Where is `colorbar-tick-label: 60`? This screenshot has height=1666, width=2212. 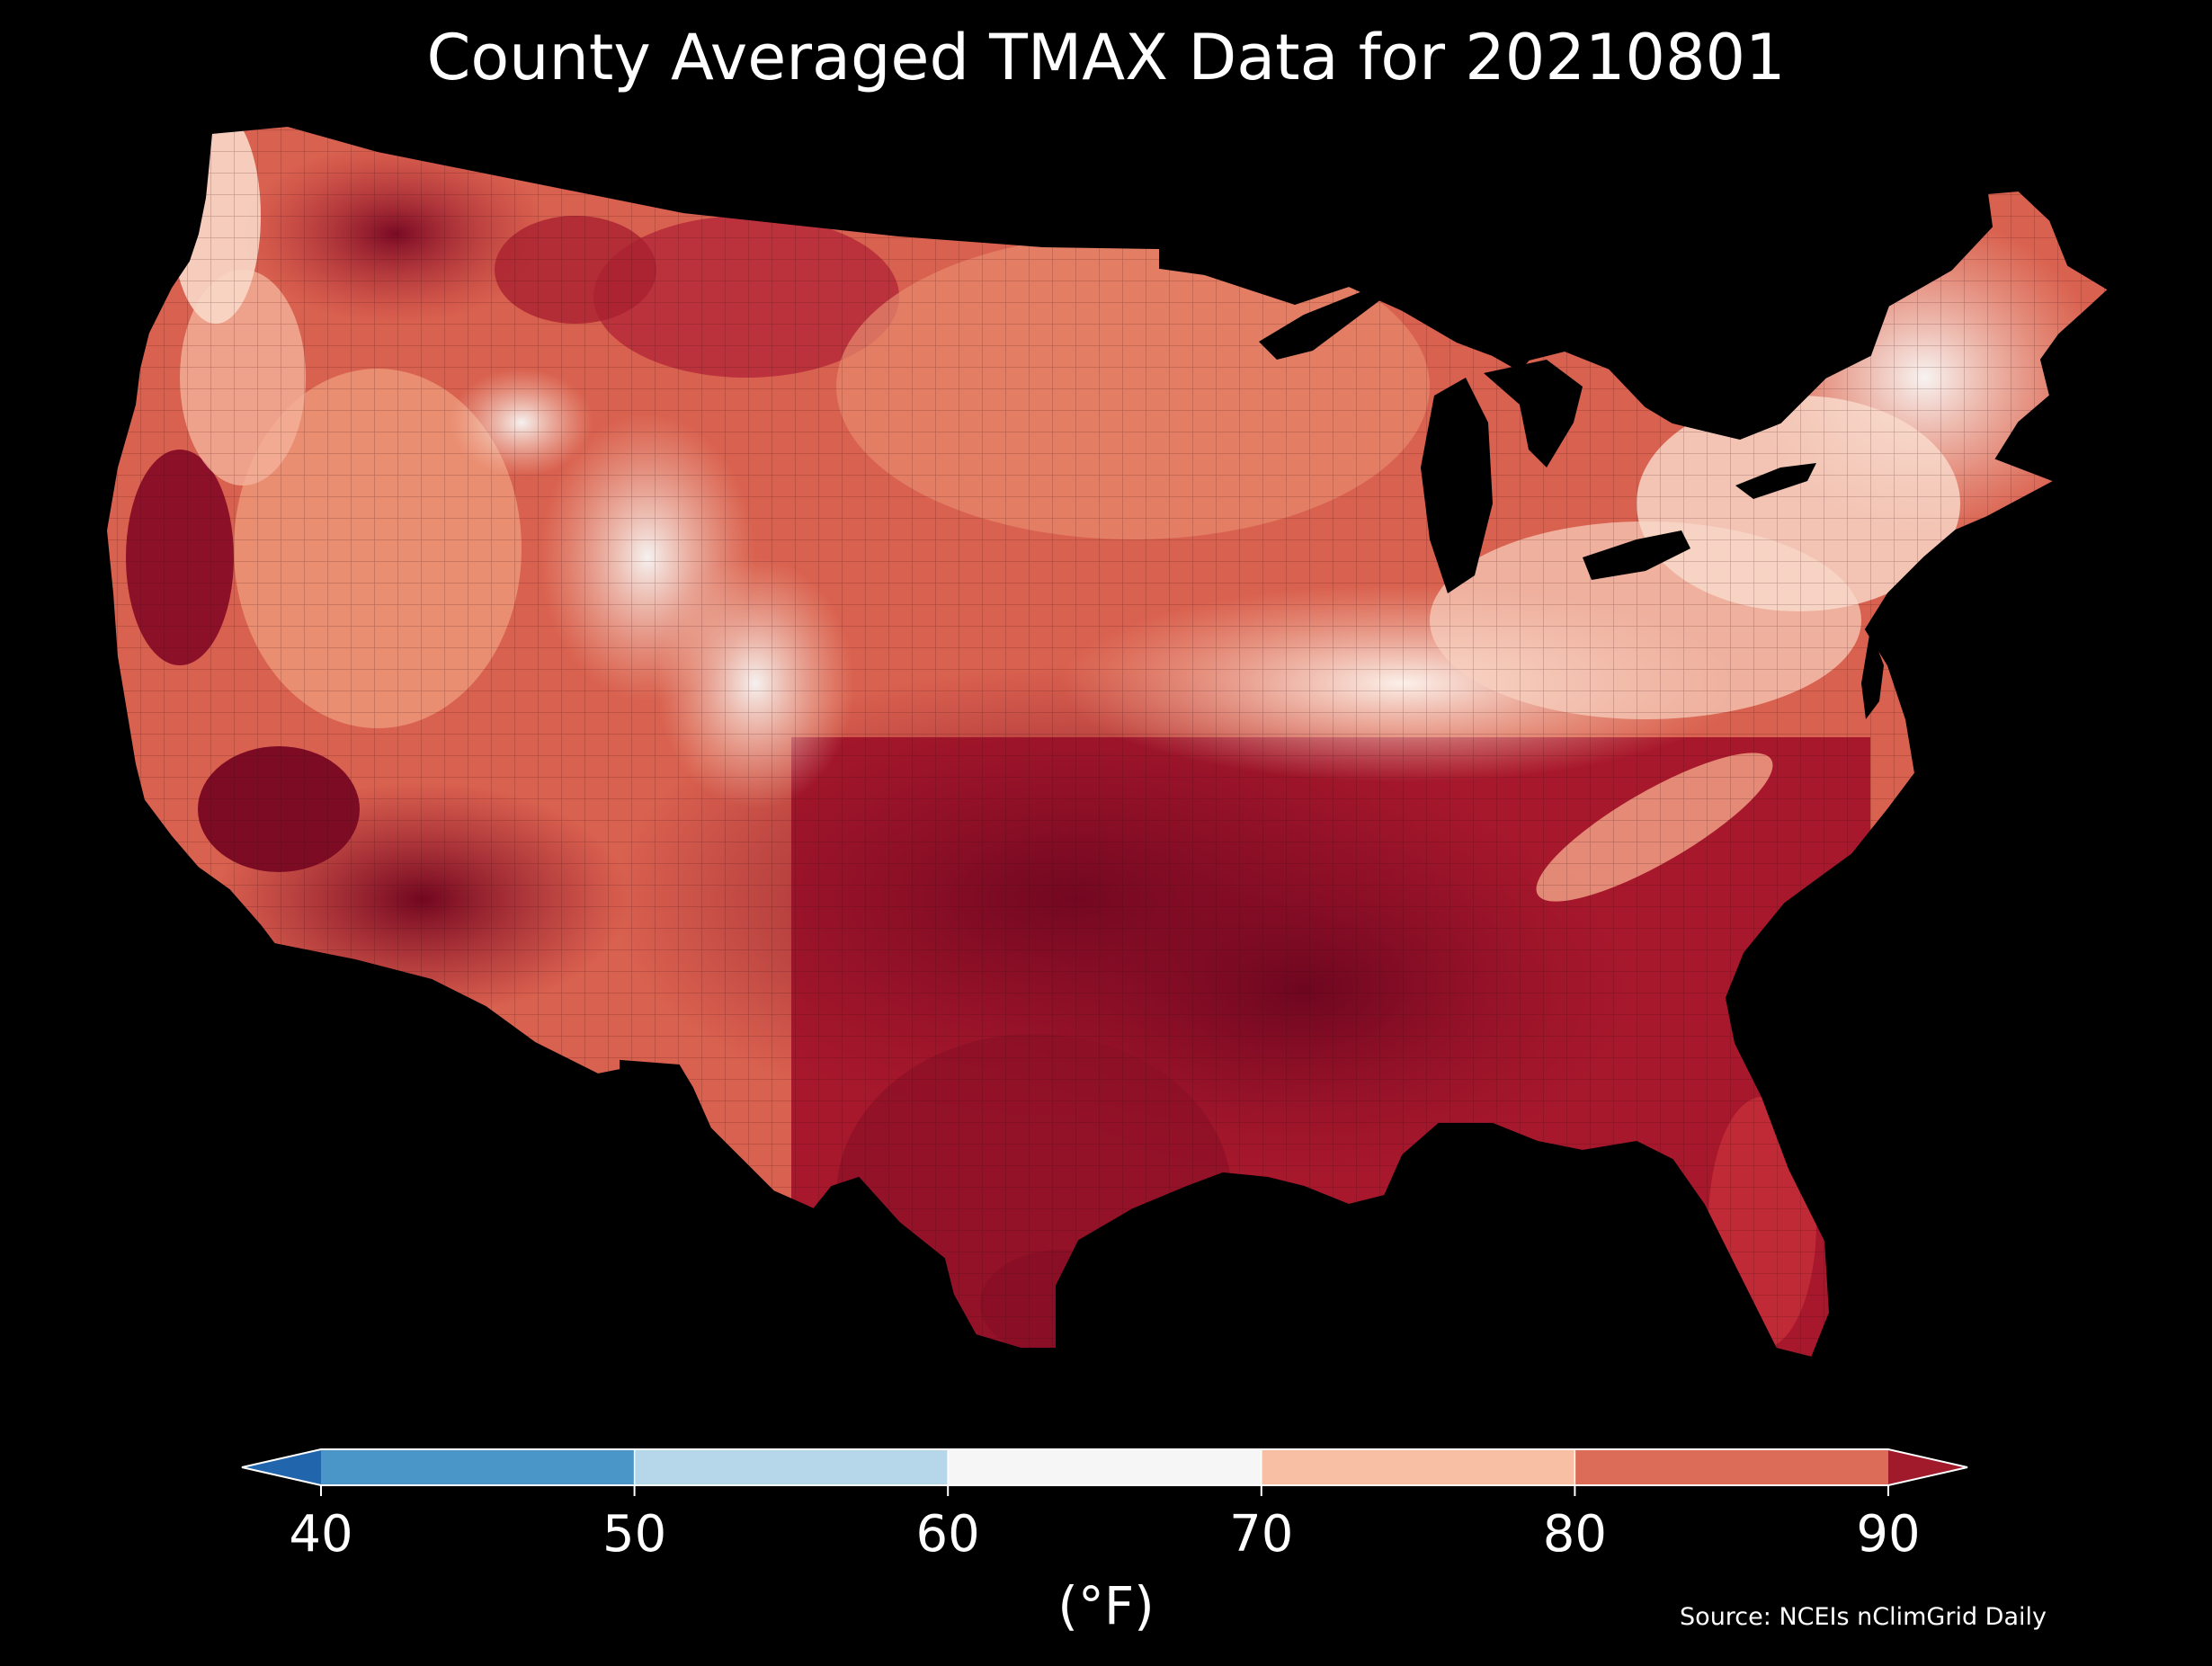 colorbar-tick-label: 60 is located at coordinates (947, 1535).